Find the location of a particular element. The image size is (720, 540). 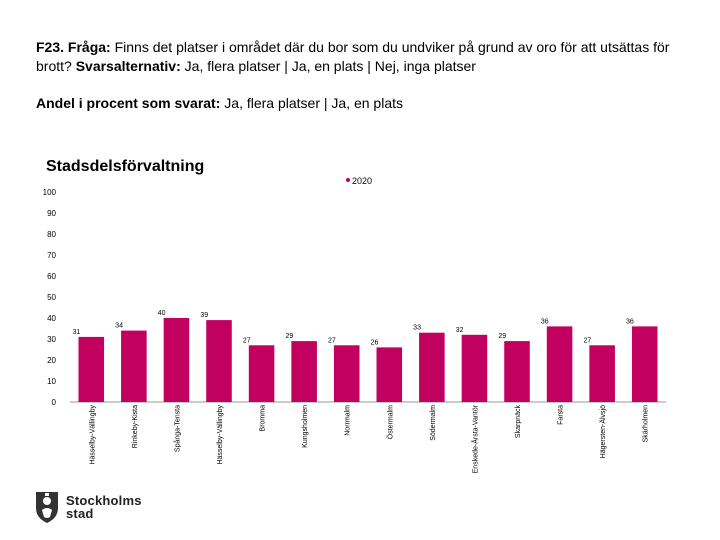

y-tick-label: 20 is located at coordinates (51, 360).